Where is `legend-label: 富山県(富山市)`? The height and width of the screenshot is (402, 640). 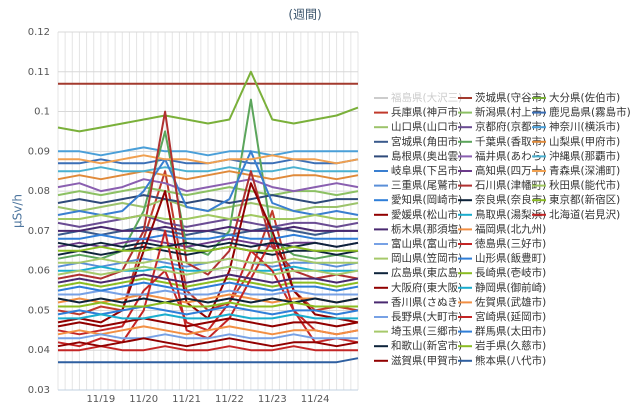 legend-label: 富山県(富山市) is located at coordinates (426, 243).